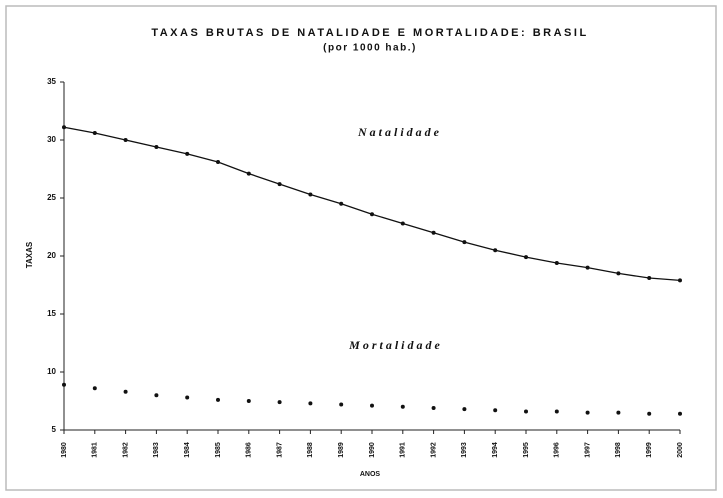  What do you see at coordinates (464, 450) in the screenshot?
I see `x-tick-label: 1993` at bounding box center [464, 450].